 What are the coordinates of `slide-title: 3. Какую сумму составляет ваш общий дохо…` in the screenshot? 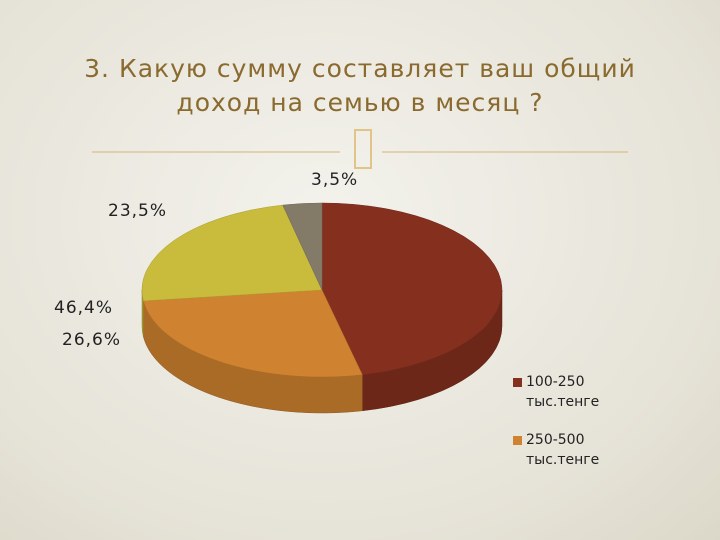 It's located at (360, 85).